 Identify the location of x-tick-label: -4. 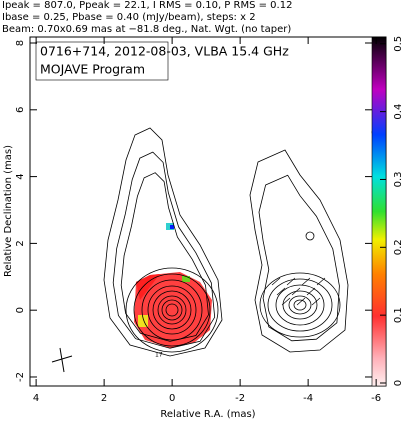
(308, 398).